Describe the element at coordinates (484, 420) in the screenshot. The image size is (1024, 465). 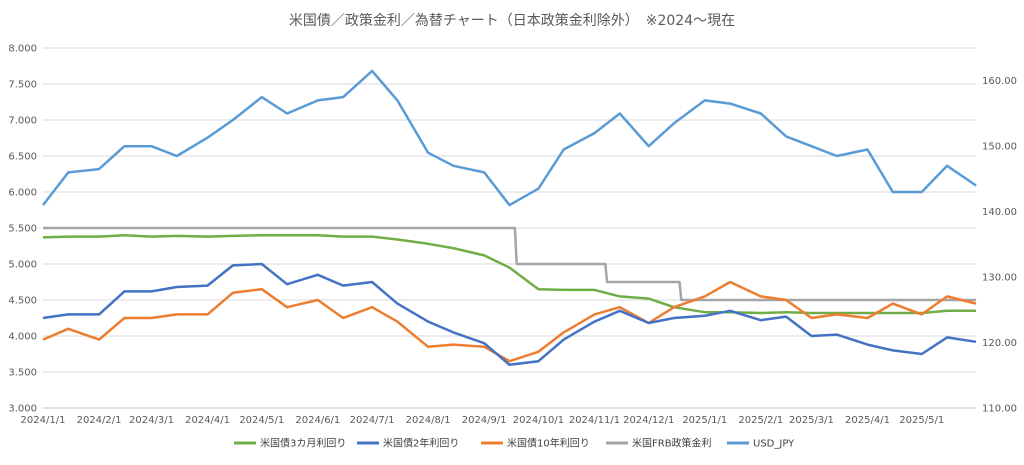
I see `x-axis-tick-label: 2024/9/1` at that location.